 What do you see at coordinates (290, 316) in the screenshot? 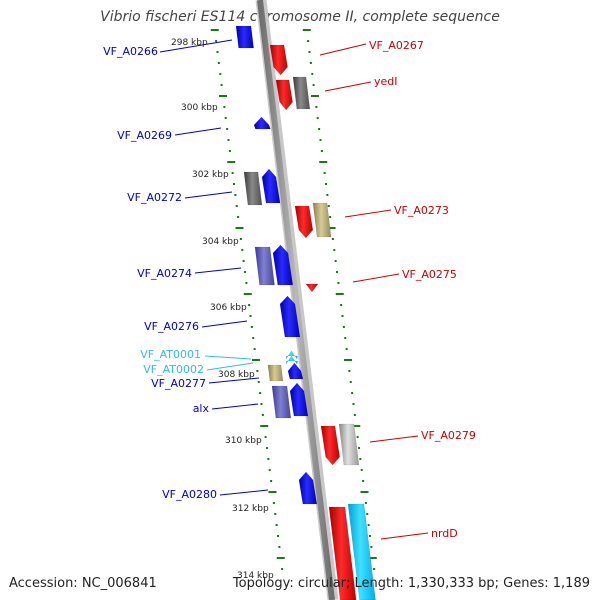
I see `gene-vf-a0276` at bounding box center [290, 316].